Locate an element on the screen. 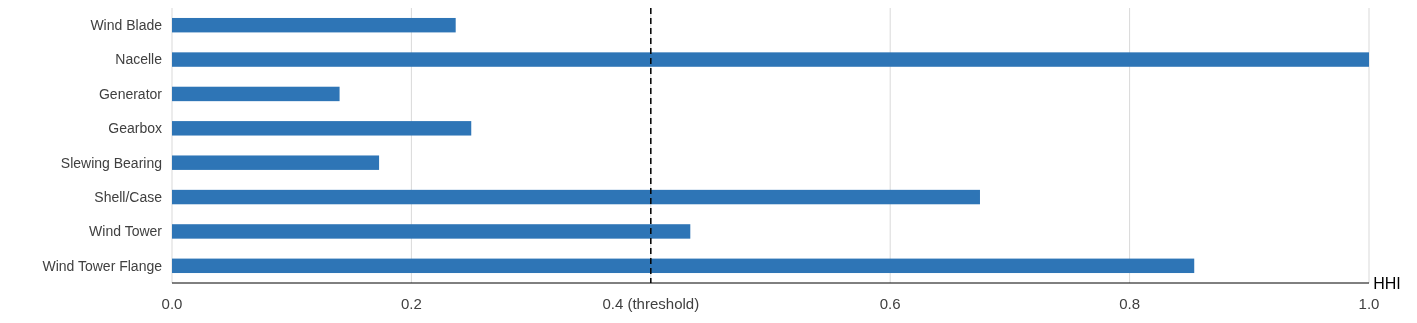  x-tick-label: 0.8 is located at coordinates (1130, 303).